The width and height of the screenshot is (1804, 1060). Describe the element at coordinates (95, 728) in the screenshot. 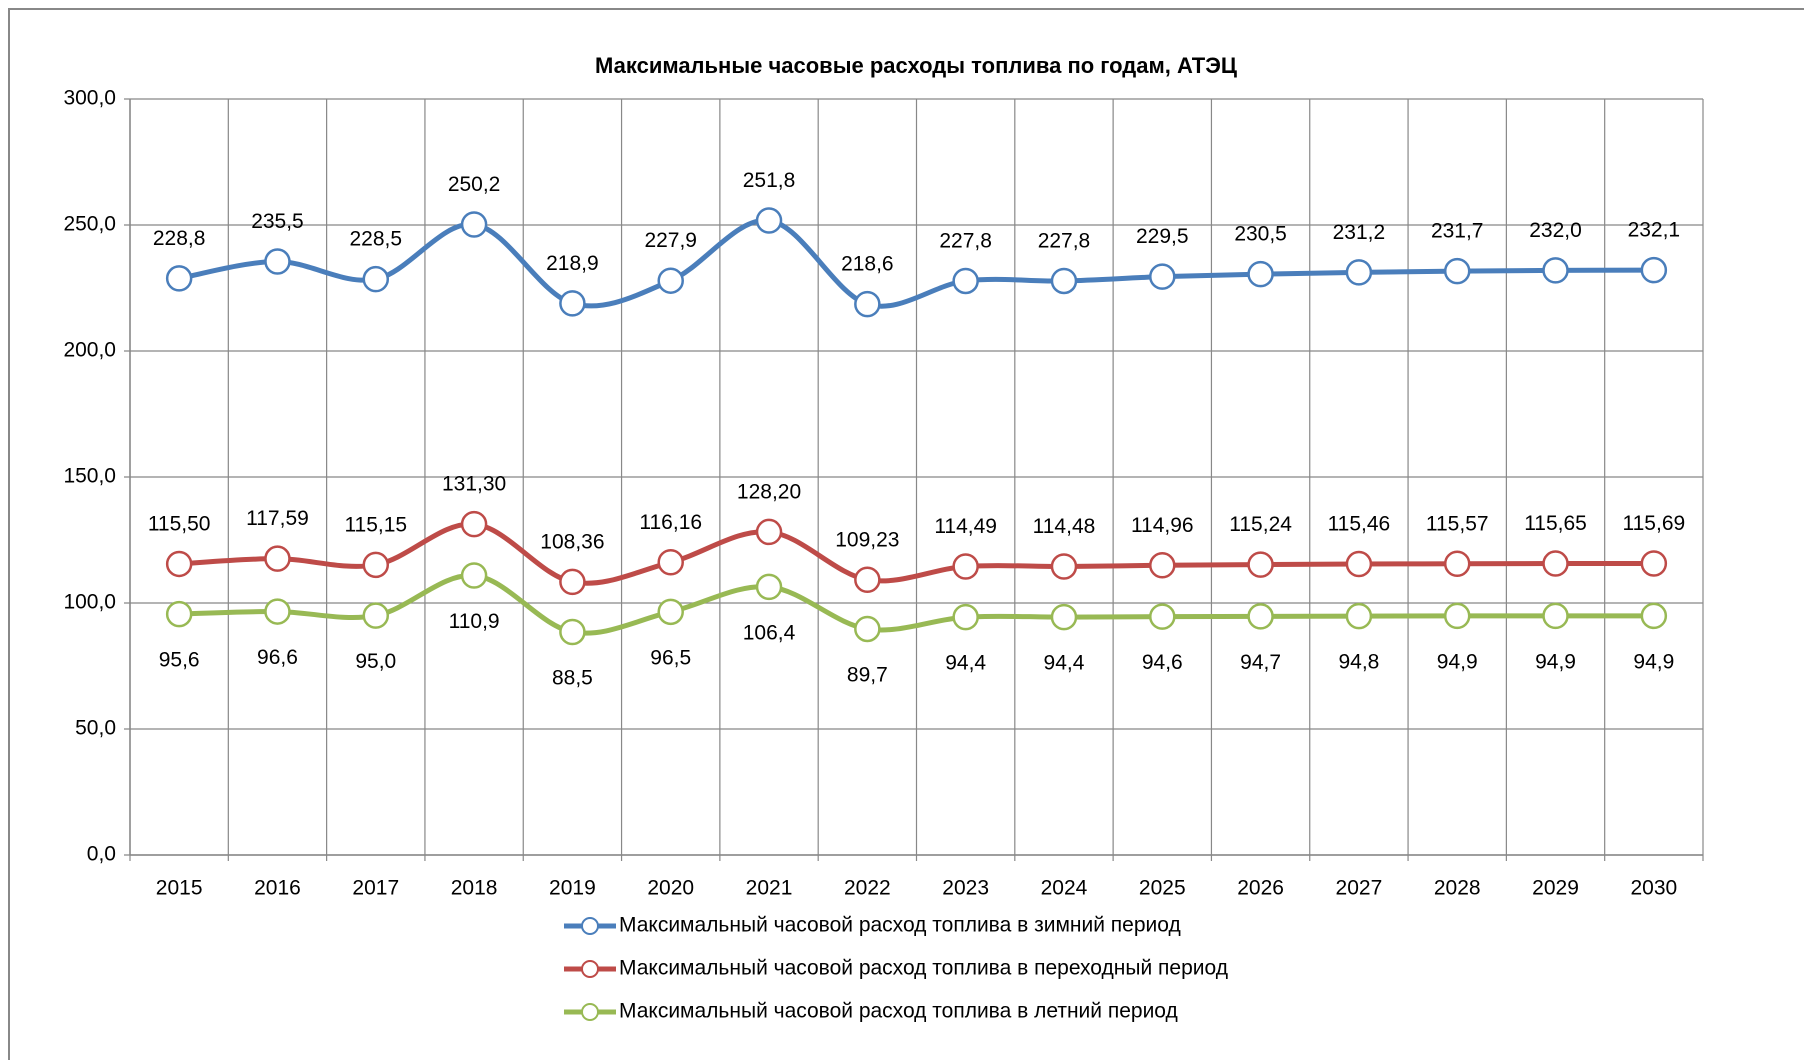

I see `y-tick-label: 50,0` at that location.